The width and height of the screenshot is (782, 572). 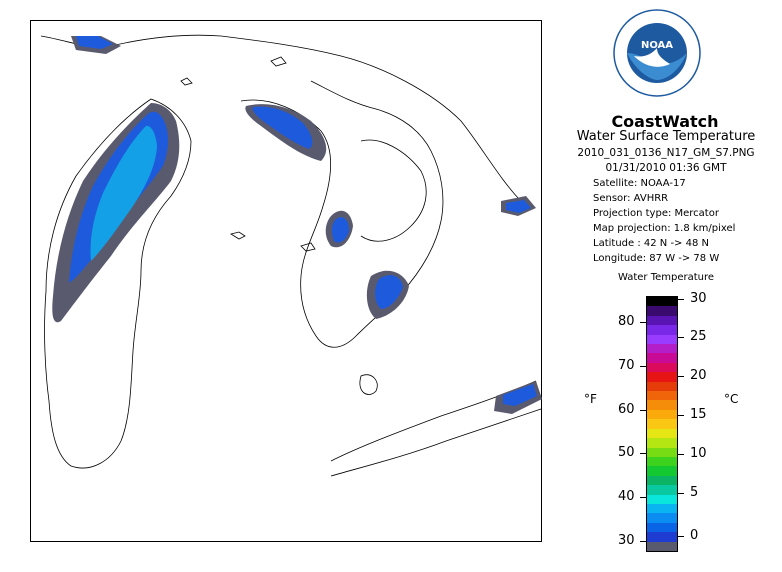 I want to click on lake-saint-clair, so click(x=368, y=384).